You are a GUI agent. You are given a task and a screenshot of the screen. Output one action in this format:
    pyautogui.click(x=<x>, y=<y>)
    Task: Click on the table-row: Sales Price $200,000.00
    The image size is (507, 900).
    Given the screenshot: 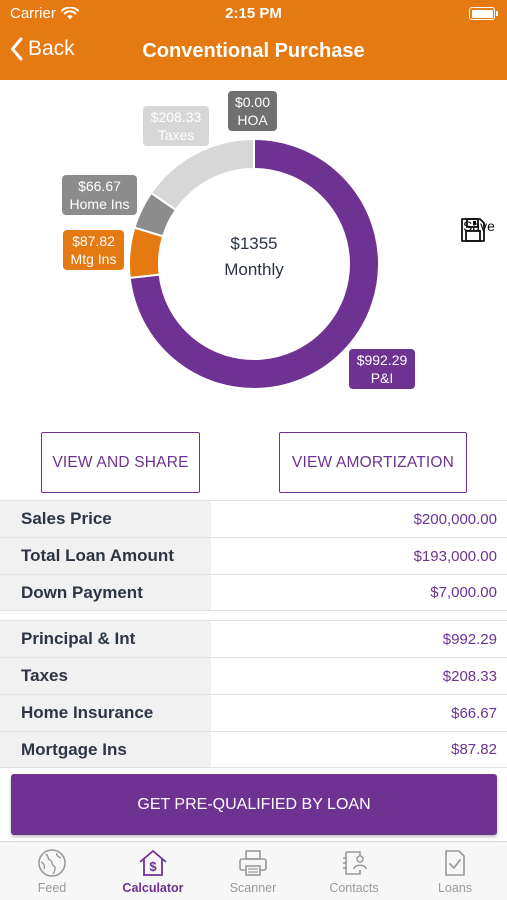 What is the action you would take?
    pyautogui.click(x=253, y=518)
    